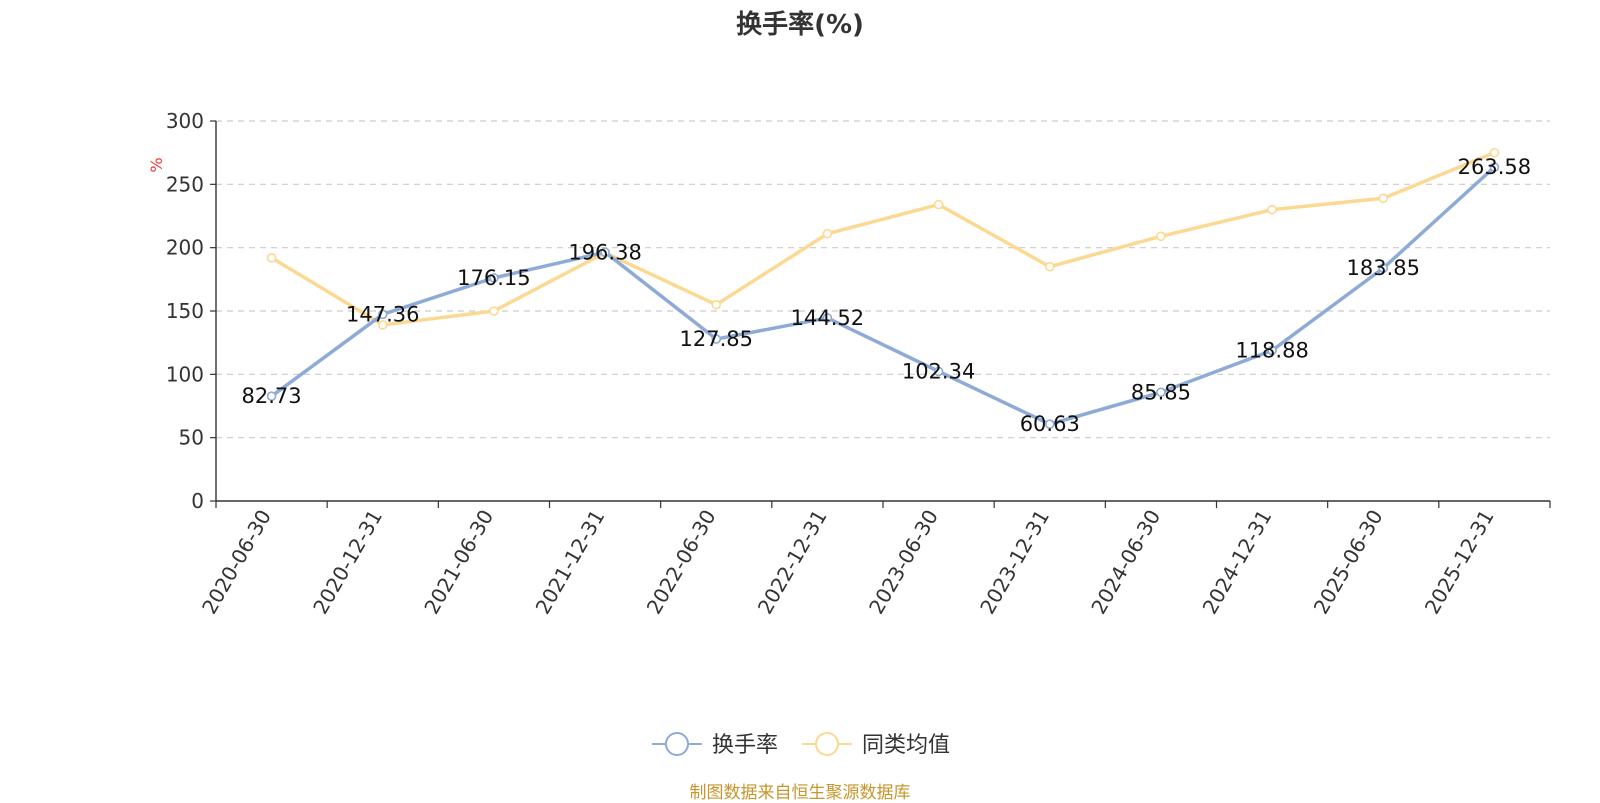 This screenshot has width=1600, height=803. I want to click on data-label: 85.85, so click(1161, 392).